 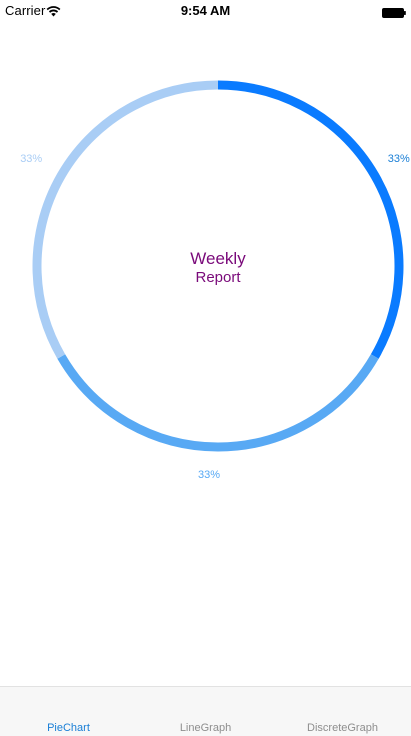 I want to click on donut-slice, so click(x=218, y=403).